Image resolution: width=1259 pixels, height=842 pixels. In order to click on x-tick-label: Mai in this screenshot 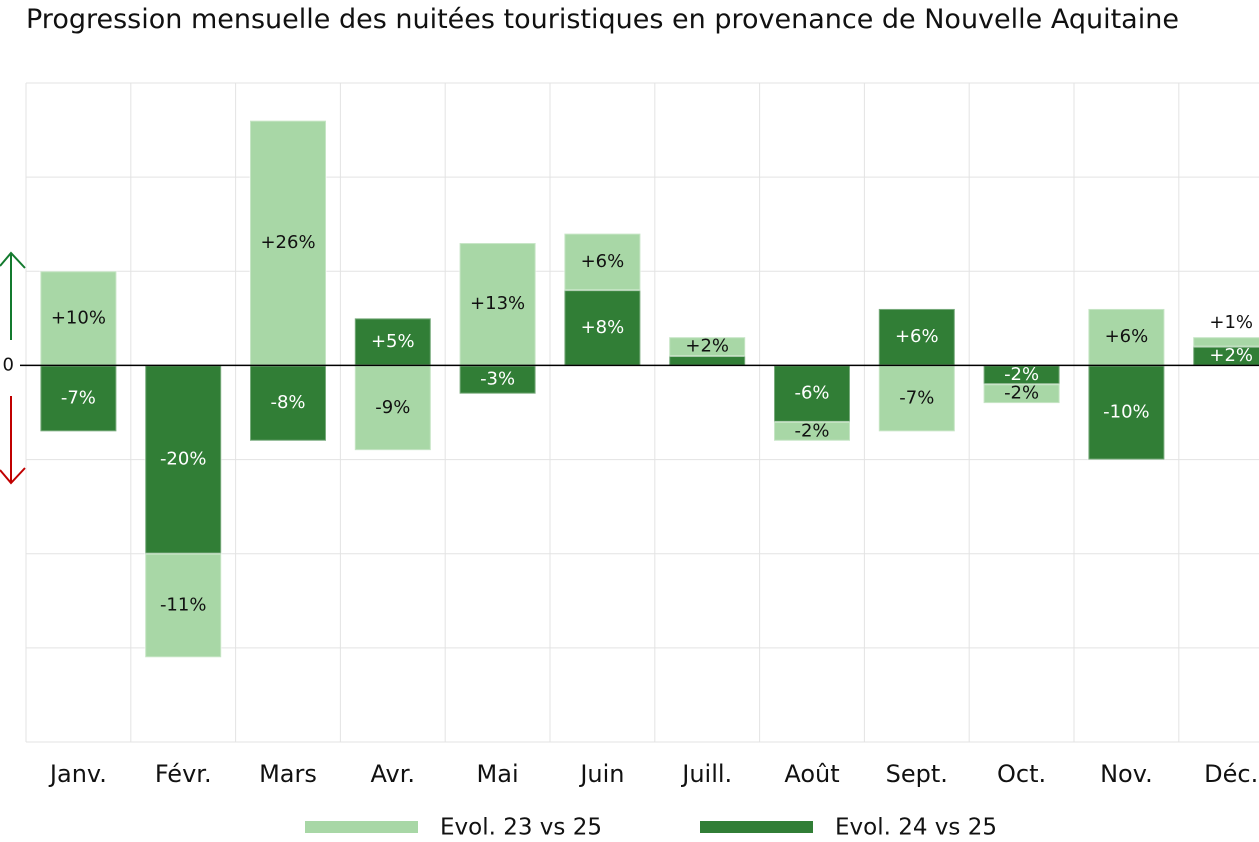, I will do `click(498, 774)`.